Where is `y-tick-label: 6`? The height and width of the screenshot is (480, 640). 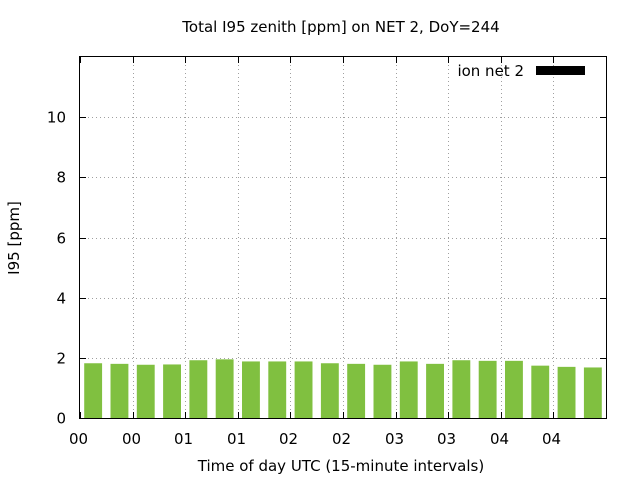
y-tick-label: 6 is located at coordinates (61, 239).